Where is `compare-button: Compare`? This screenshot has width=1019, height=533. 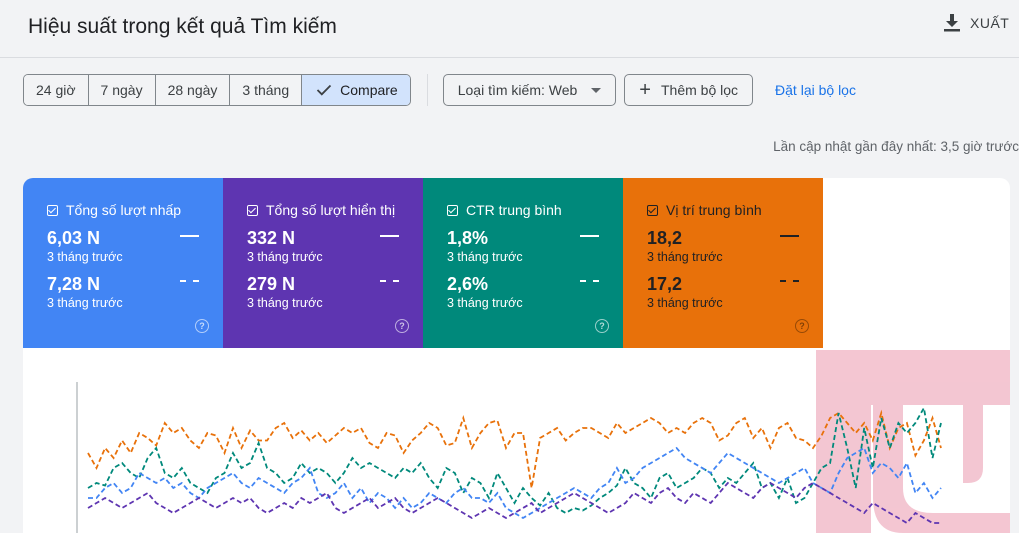 compare-button: Compare is located at coordinates (356, 90).